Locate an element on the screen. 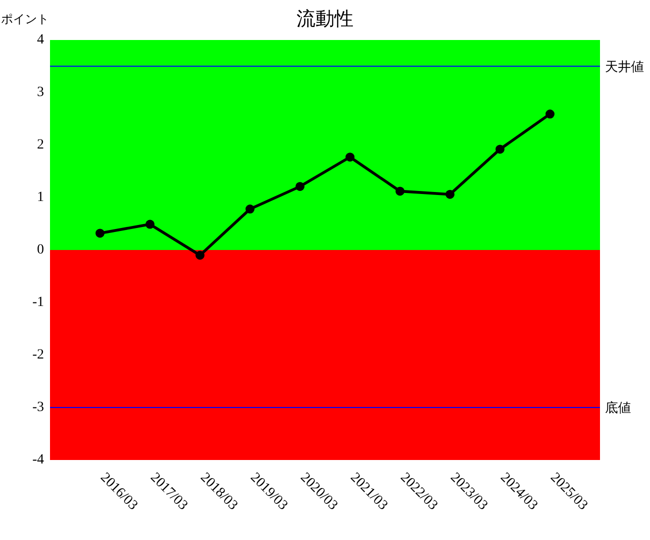 Image resolution: width=650 pixels, height=540 pixels. title: 流動性 is located at coordinates (325, 19).